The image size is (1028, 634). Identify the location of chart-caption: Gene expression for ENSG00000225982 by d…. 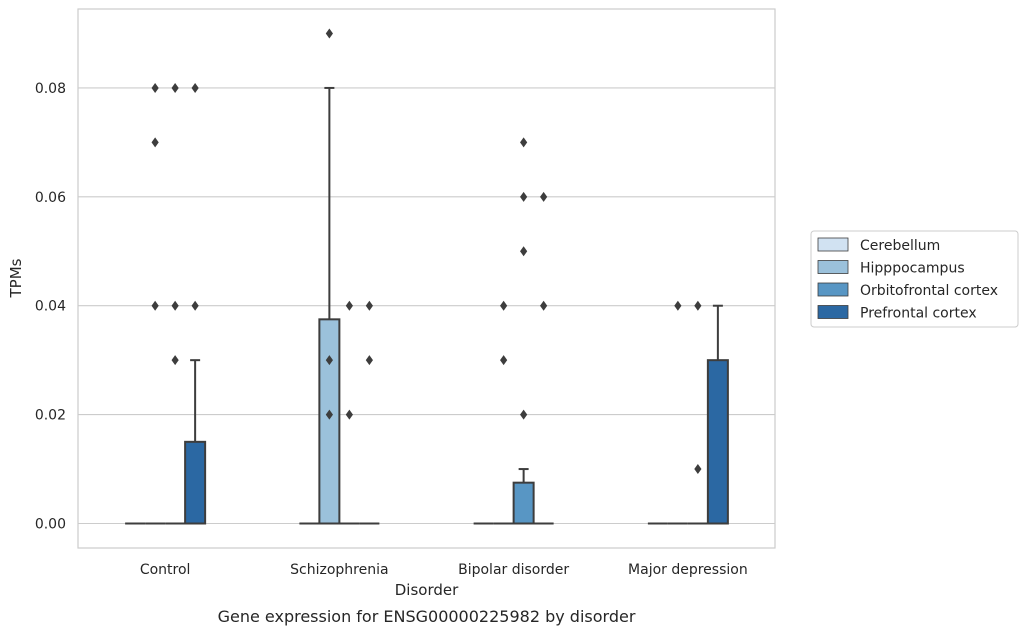
(427, 616).